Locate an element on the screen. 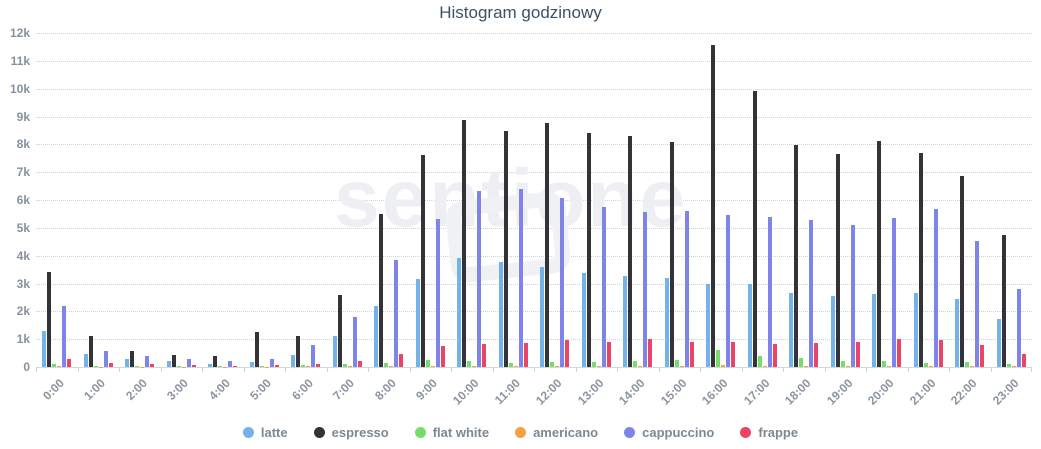  bar-latte-8:00 is located at coordinates (376, 336).